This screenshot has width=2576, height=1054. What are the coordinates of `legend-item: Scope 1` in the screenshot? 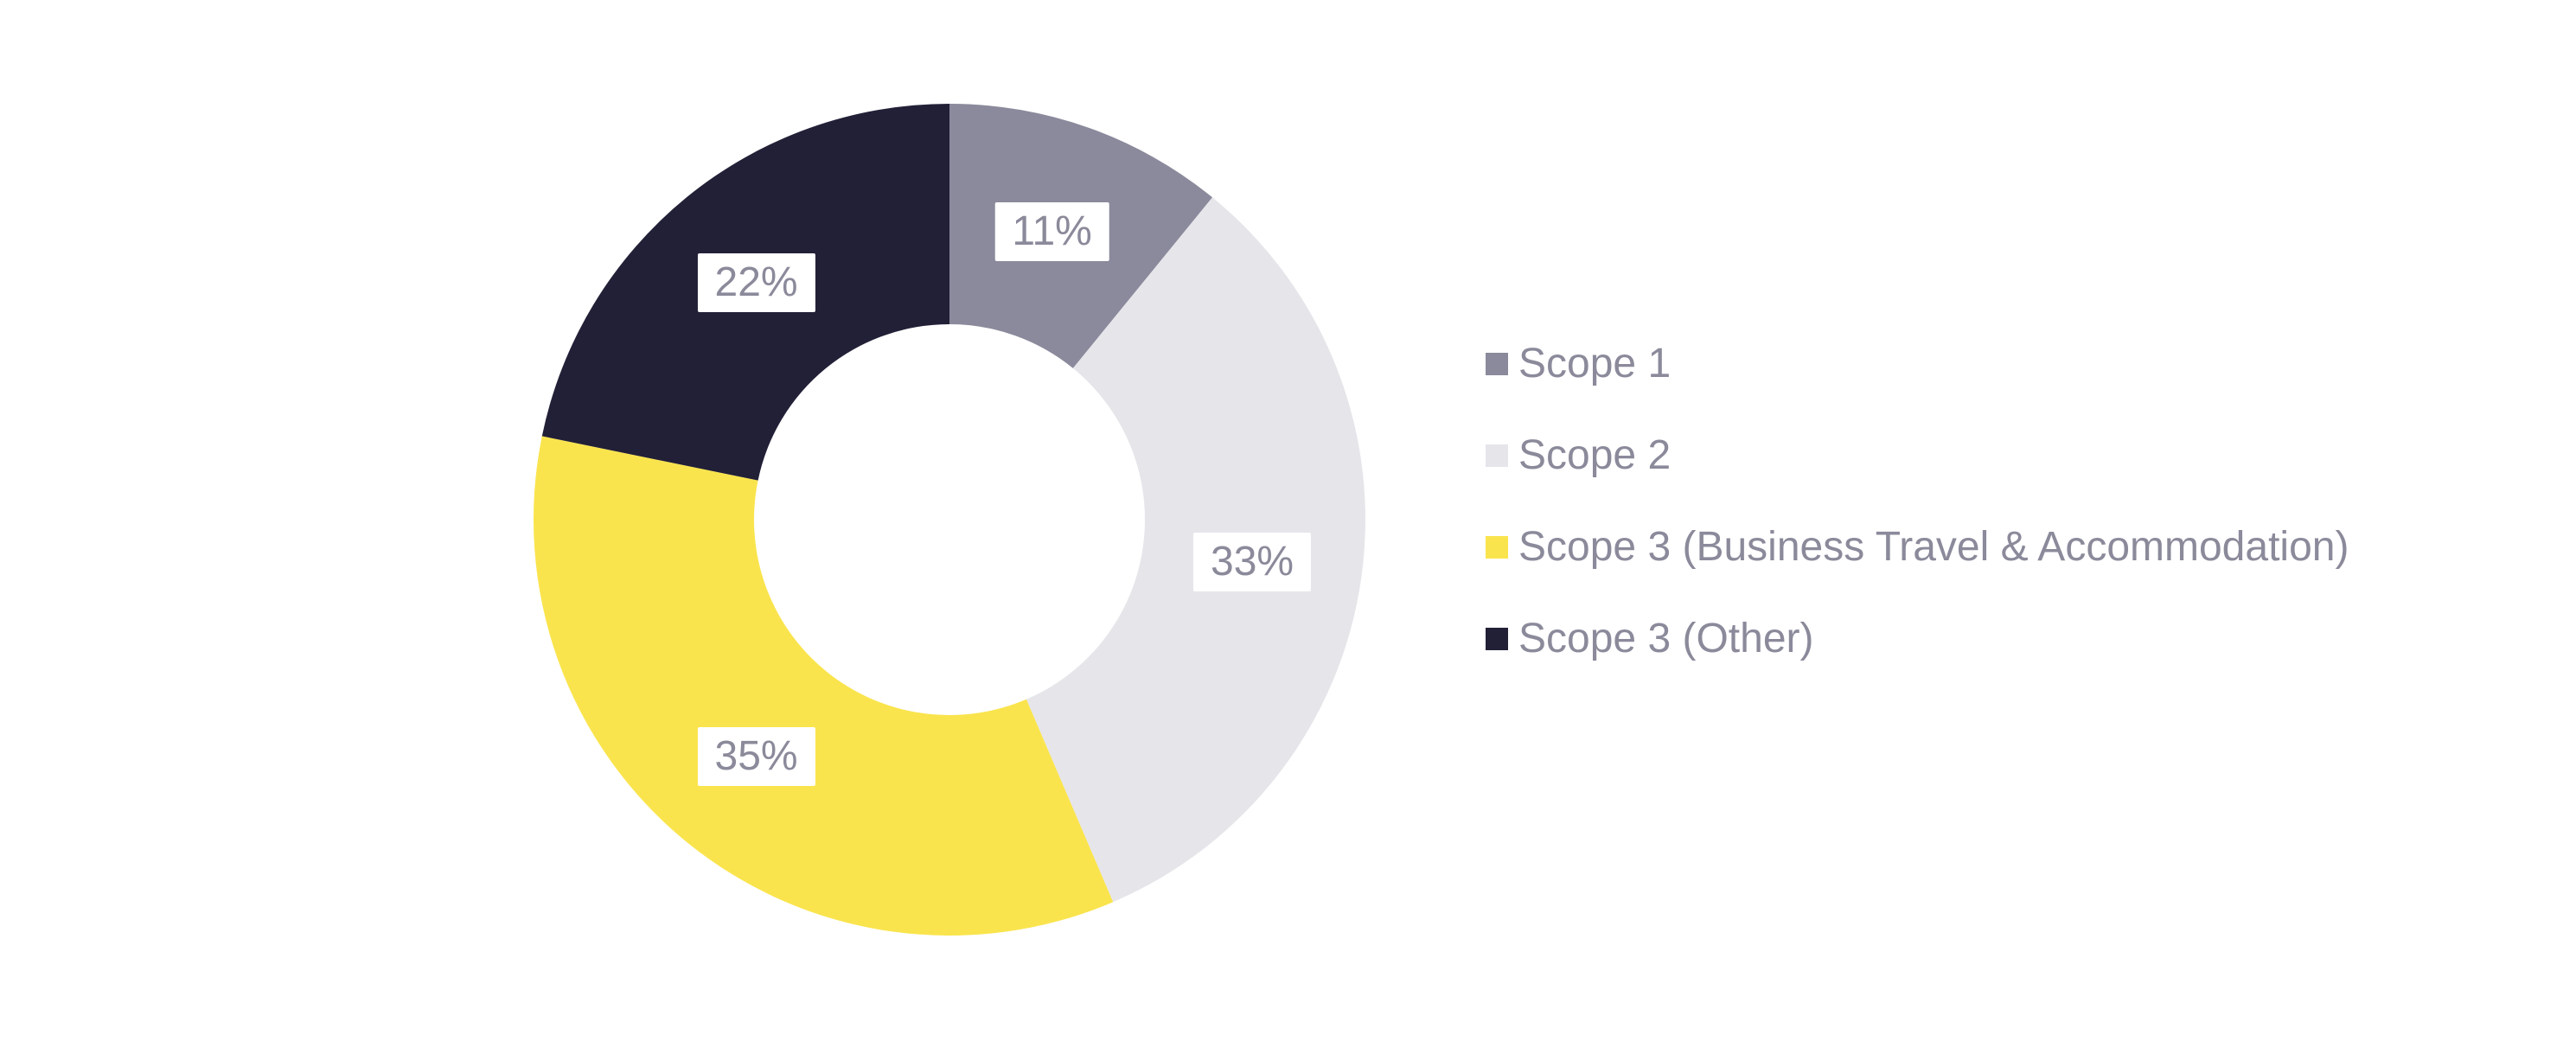 It's located at (1918, 364).